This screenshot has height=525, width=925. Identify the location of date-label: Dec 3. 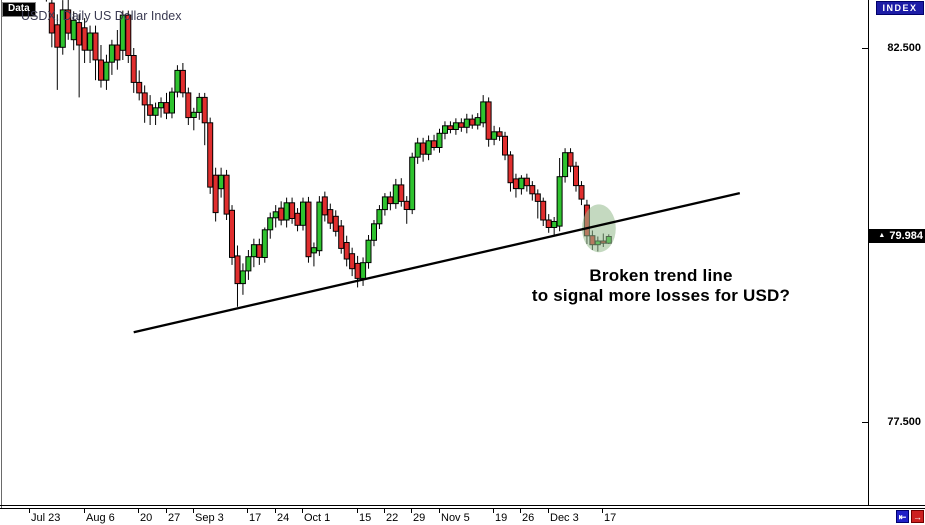
(564, 518).